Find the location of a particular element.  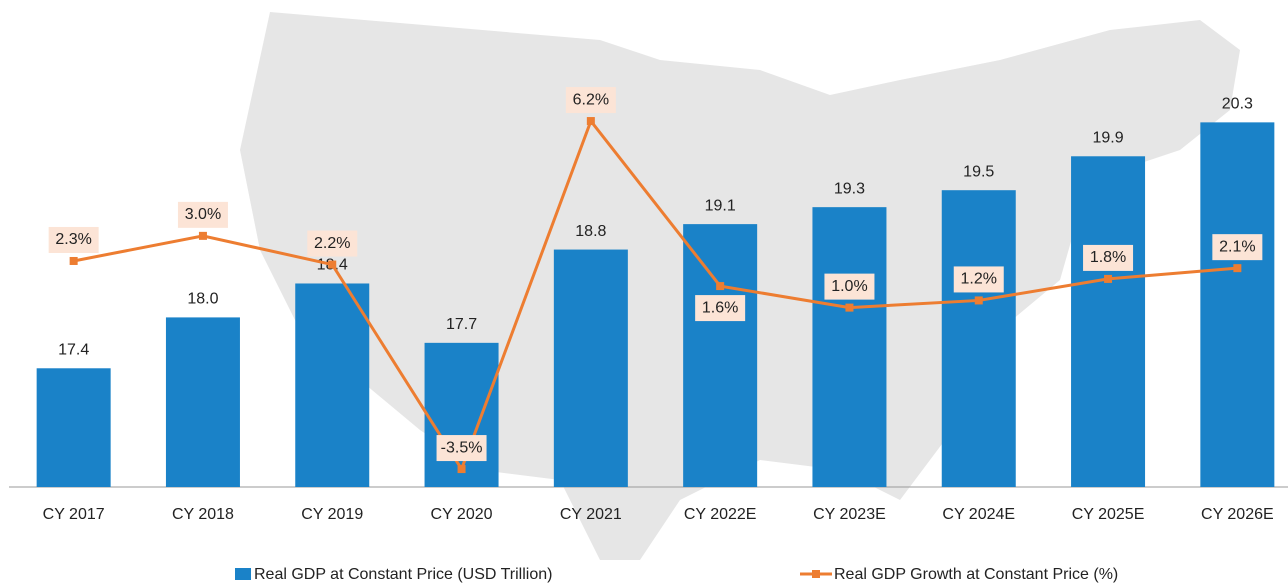

bar-value-label: 19.1 is located at coordinates (720, 205).